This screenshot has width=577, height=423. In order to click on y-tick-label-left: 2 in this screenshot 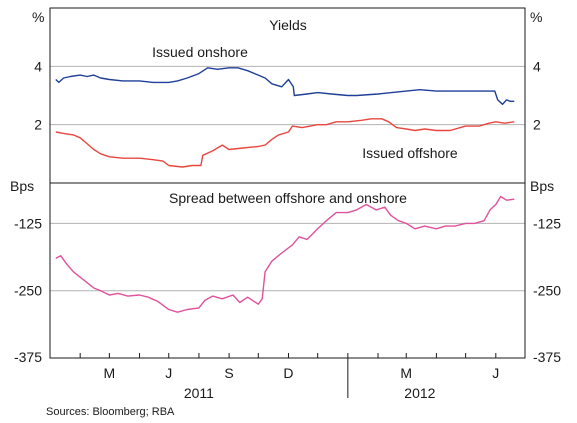, I will do `click(38, 125)`.